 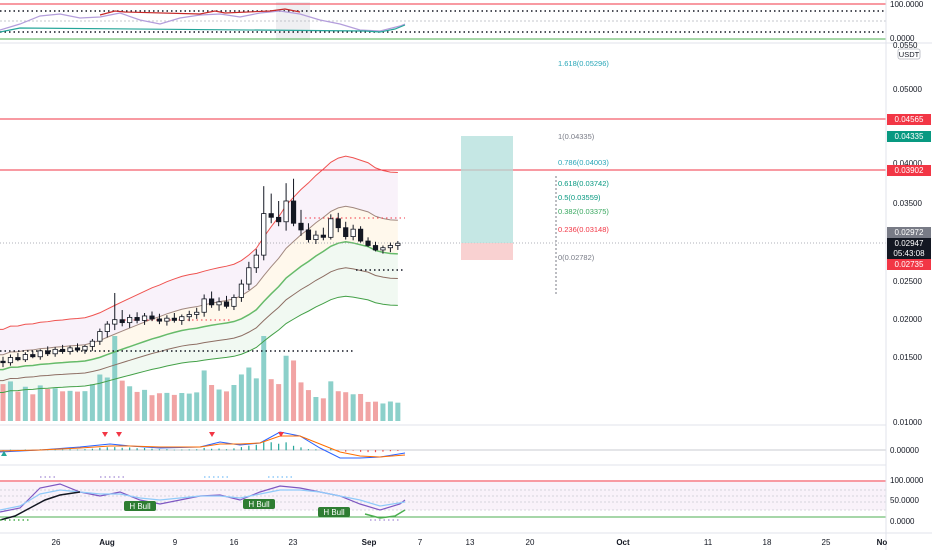 What do you see at coordinates (107, 542) in the screenshot?
I see `time-label-month: Aug` at bounding box center [107, 542].